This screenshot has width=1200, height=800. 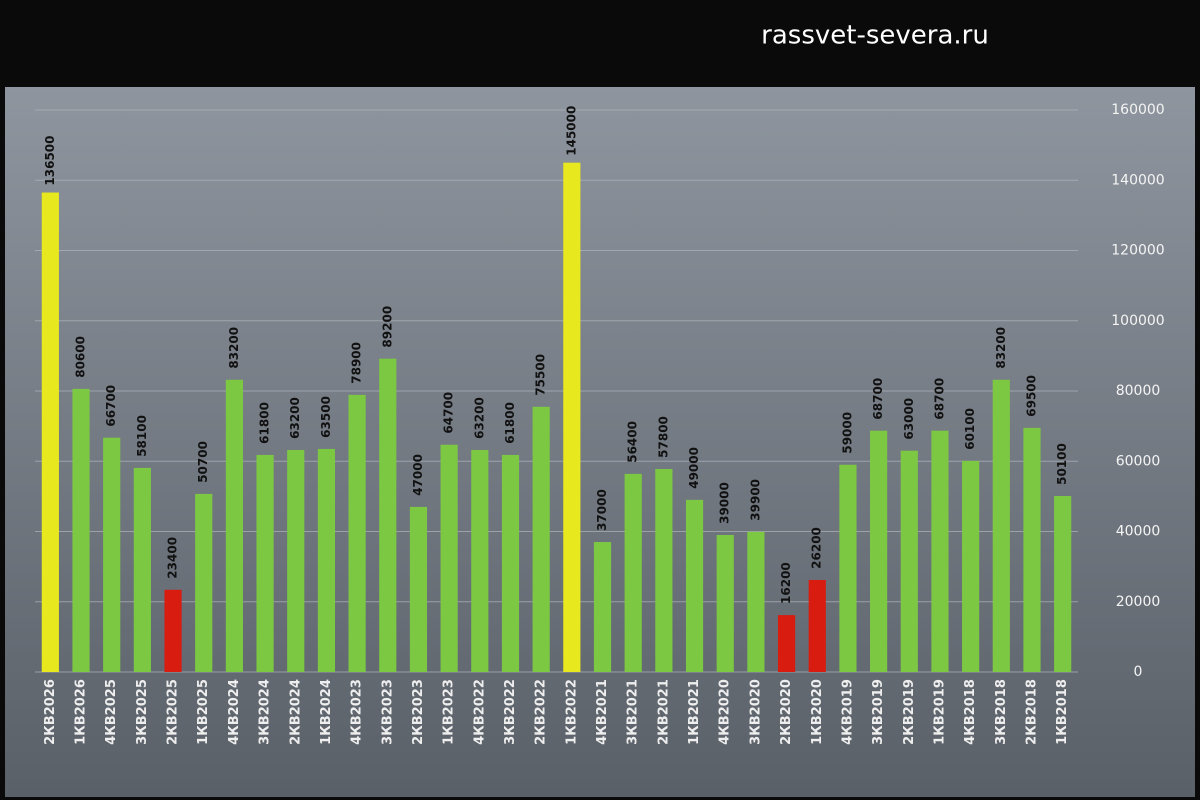 What do you see at coordinates (786, 712) in the screenshot?
I see `x-tick-label: 2КВ2020` at bounding box center [786, 712].